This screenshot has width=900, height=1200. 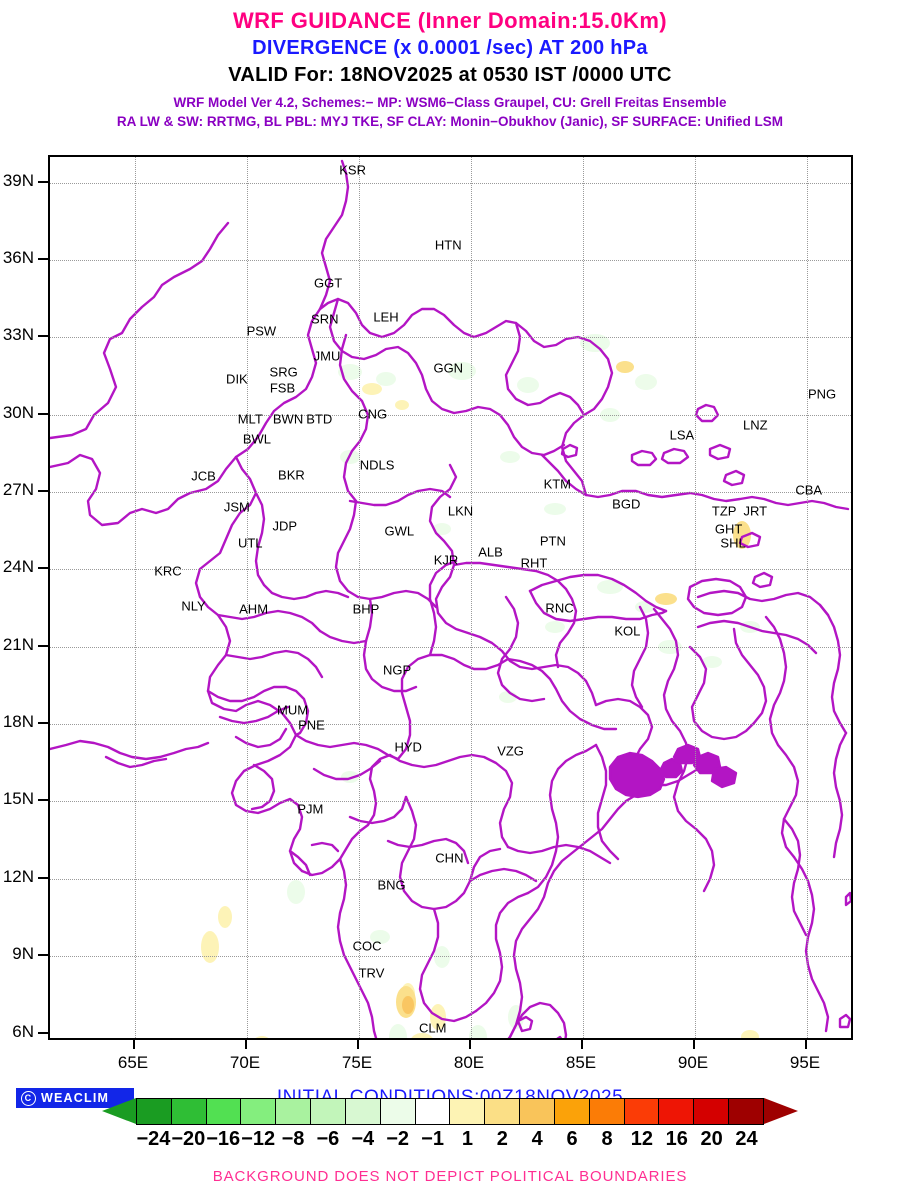 I want to click on colorbar-swatches, so click(x=450, y=1111).